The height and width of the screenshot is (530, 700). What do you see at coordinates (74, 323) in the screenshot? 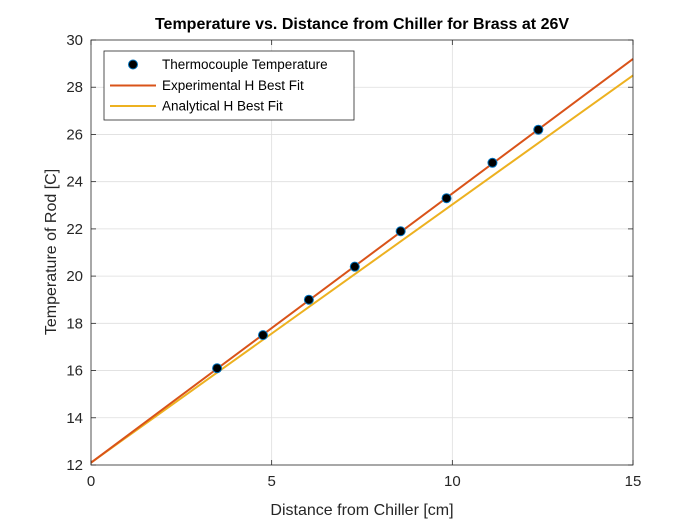
I see `y-tick-label: 18` at bounding box center [74, 323].